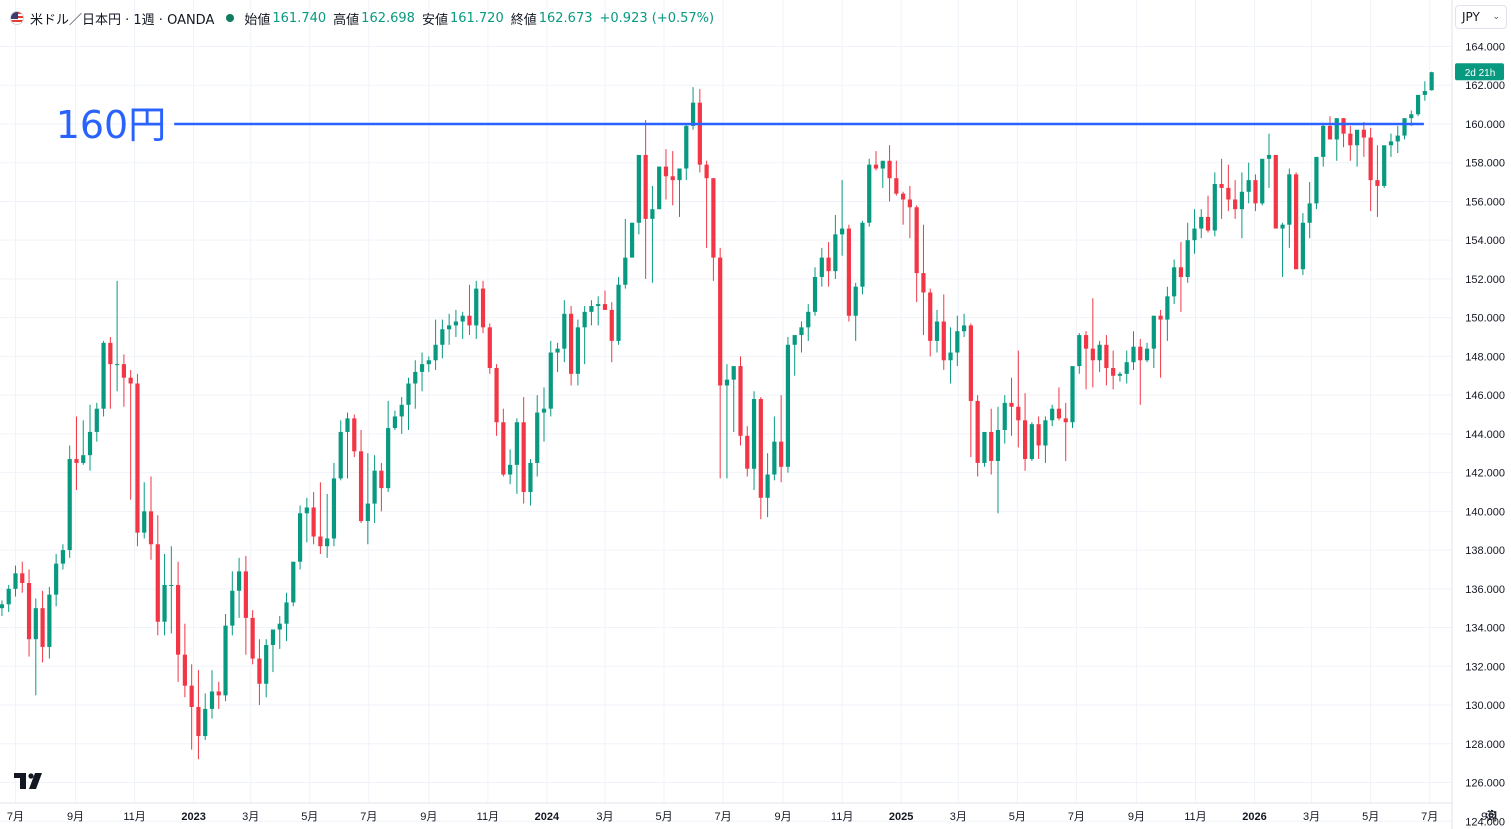 The height and width of the screenshot is (829, 1511). What do you see at coordinates (1485, 745) in the screenshot?
I see `y-tick-label: 128.000` at bounding box center [1485, 745].